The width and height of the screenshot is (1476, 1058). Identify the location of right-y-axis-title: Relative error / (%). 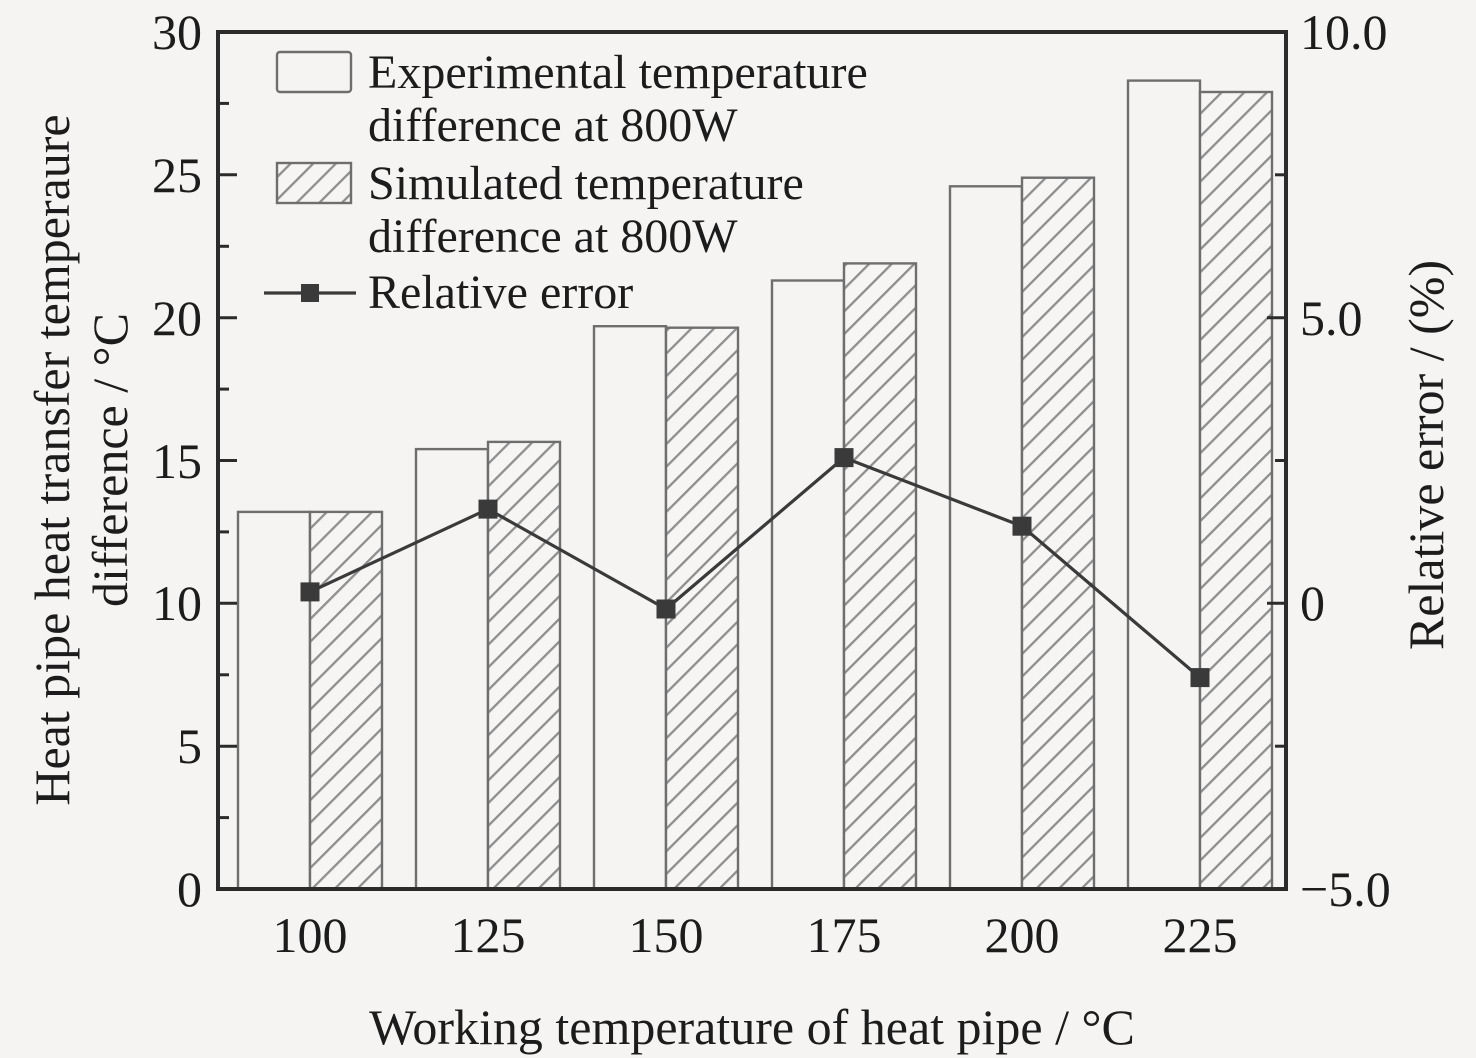
(1426, 455).